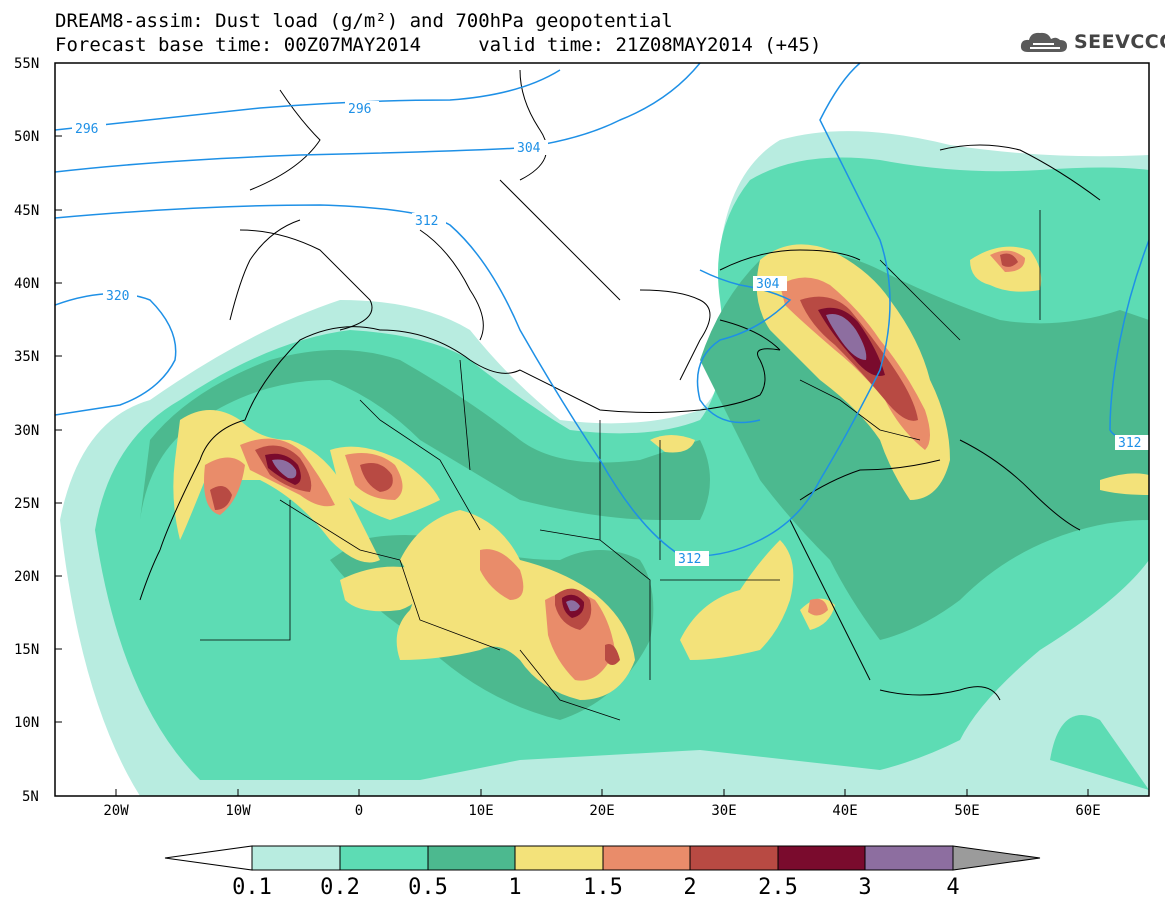 This screenshot has width=1165, height=907. What do you see at coordinates (30, 797) in the screenshot?
I see `lat-label: 5N` at bounding box center [30, 797].